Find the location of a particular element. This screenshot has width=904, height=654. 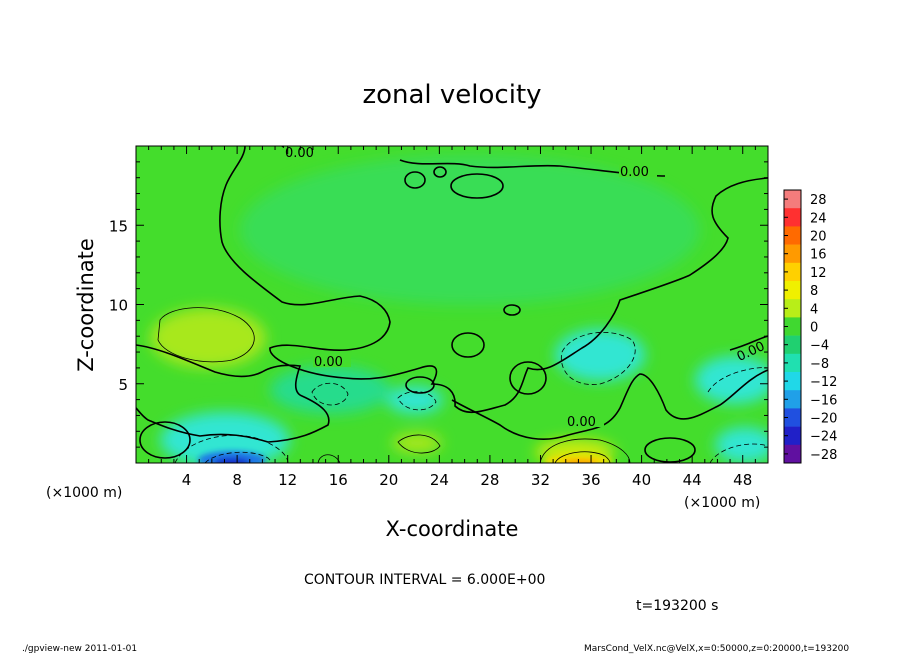

x-tick-label: 48 is located at coordinates (742, 480).